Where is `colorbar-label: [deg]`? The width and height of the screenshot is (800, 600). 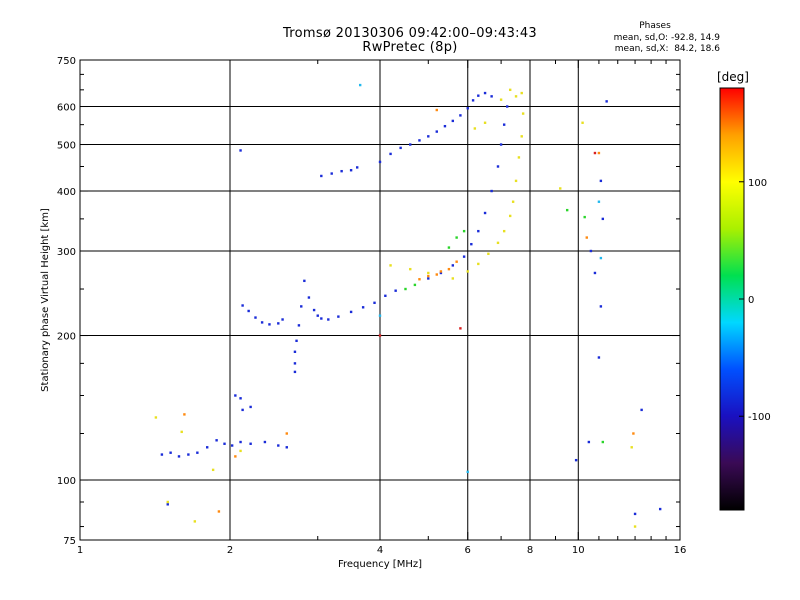
colorbar-label: [deg] is located at coordinates (733, 77).